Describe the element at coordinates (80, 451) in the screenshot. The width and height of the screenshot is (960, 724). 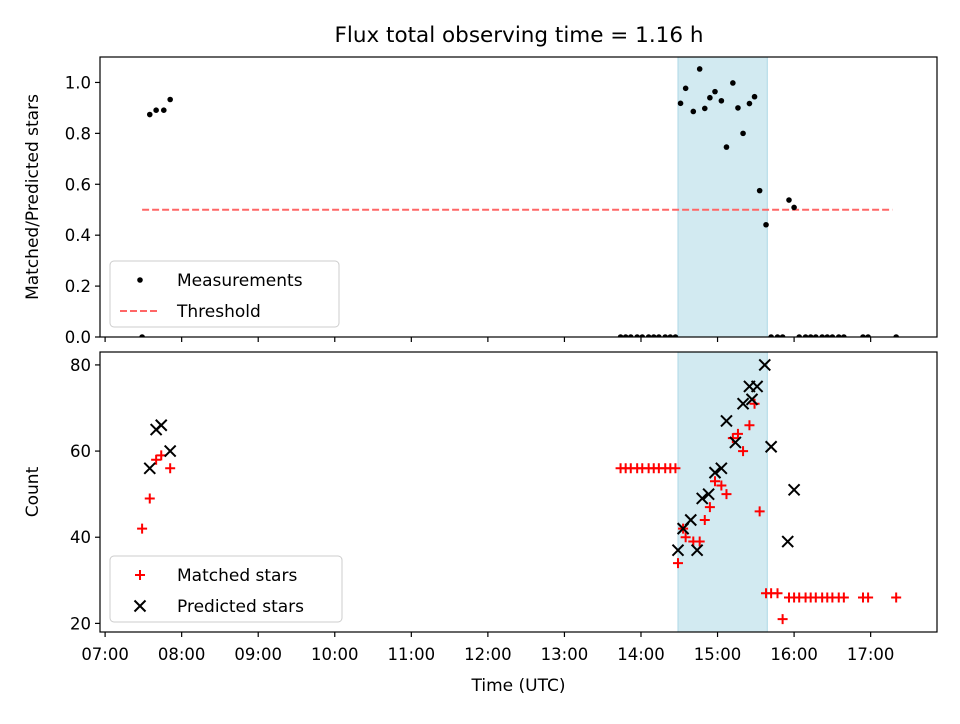
I see `y-tick-label: 60` at that location.